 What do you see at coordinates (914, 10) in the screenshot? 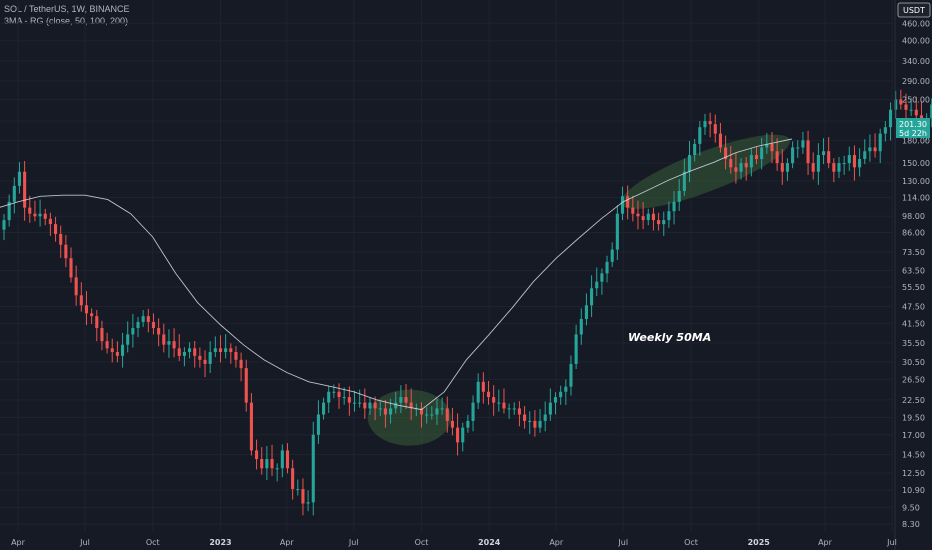
I see `currency-badge: USDT` at bounding box center [914, 10].